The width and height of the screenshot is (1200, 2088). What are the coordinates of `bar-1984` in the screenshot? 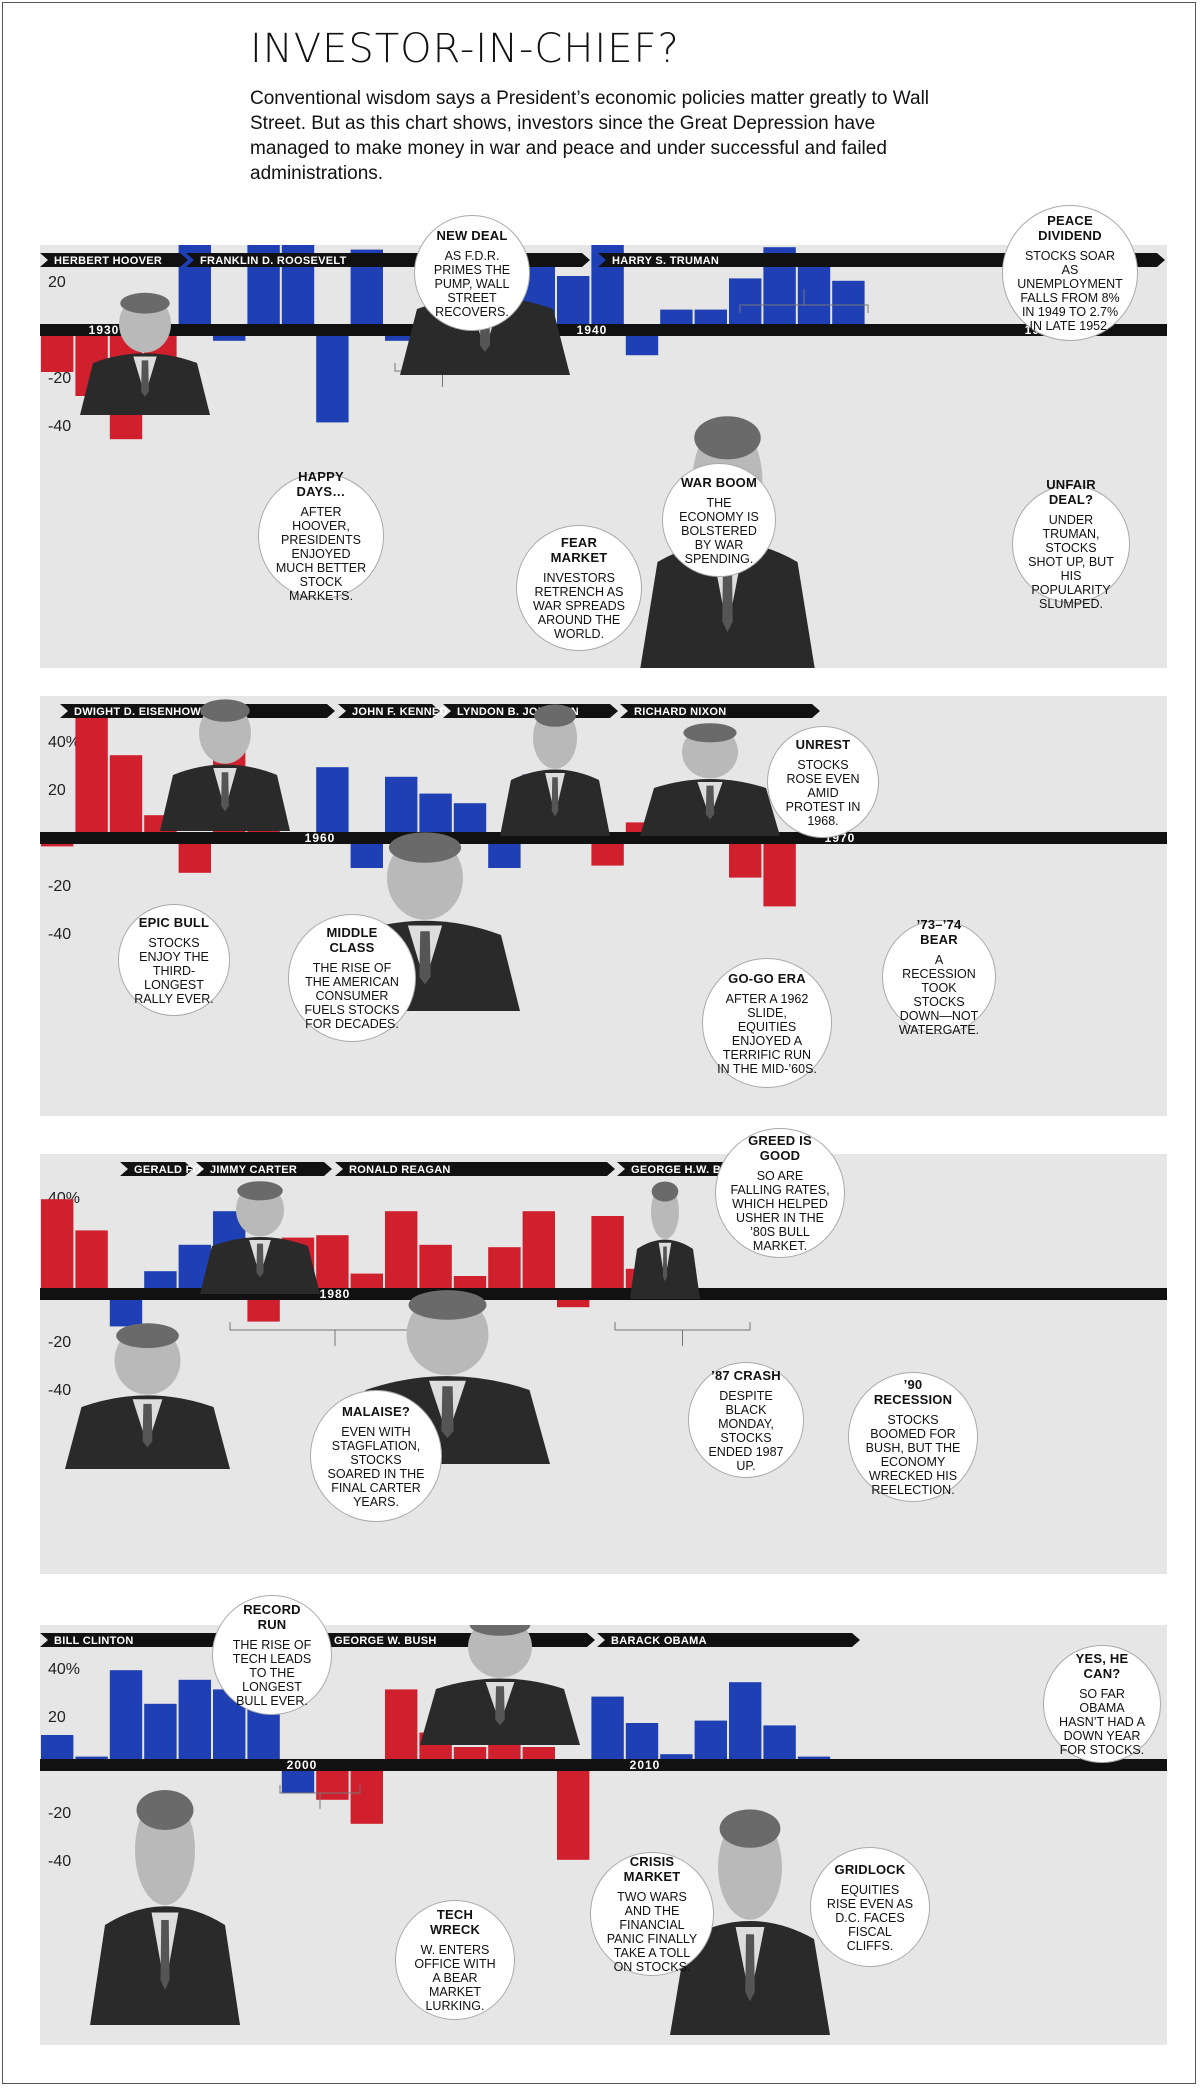 It's located at (366, 1280).